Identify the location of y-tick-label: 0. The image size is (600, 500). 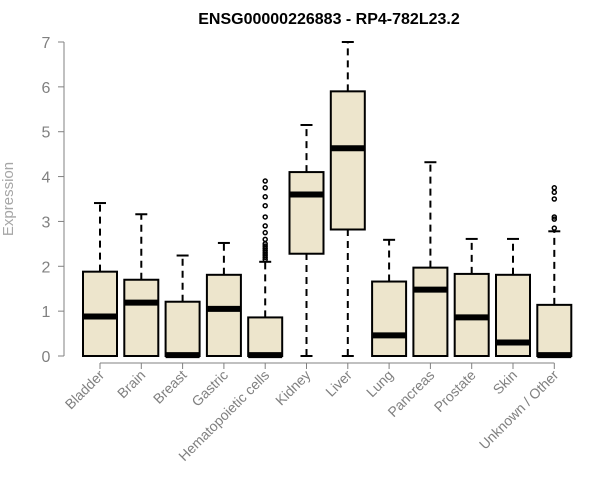
(46, 357).